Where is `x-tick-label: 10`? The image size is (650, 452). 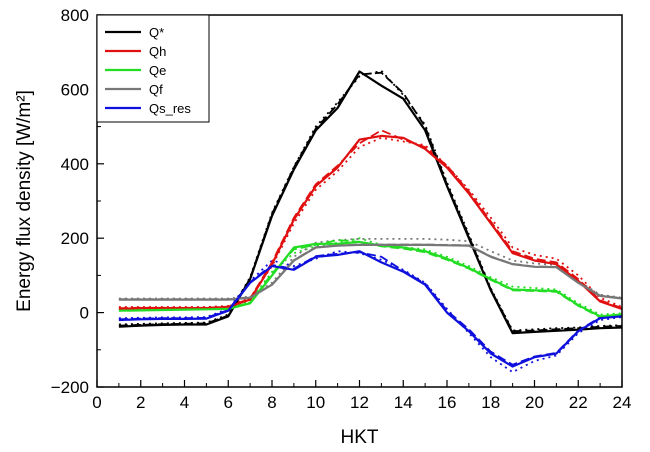
x-tick-label: 10 is located at coordinates (315, 402).